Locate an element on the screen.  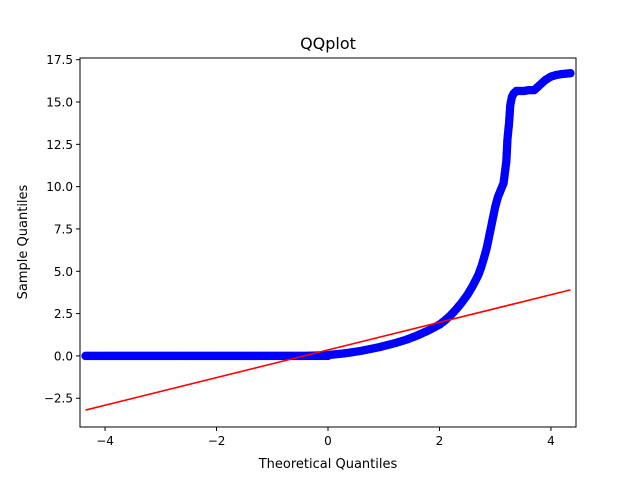
y-tick-label: 2.5 is located at coordinates (63, 314).